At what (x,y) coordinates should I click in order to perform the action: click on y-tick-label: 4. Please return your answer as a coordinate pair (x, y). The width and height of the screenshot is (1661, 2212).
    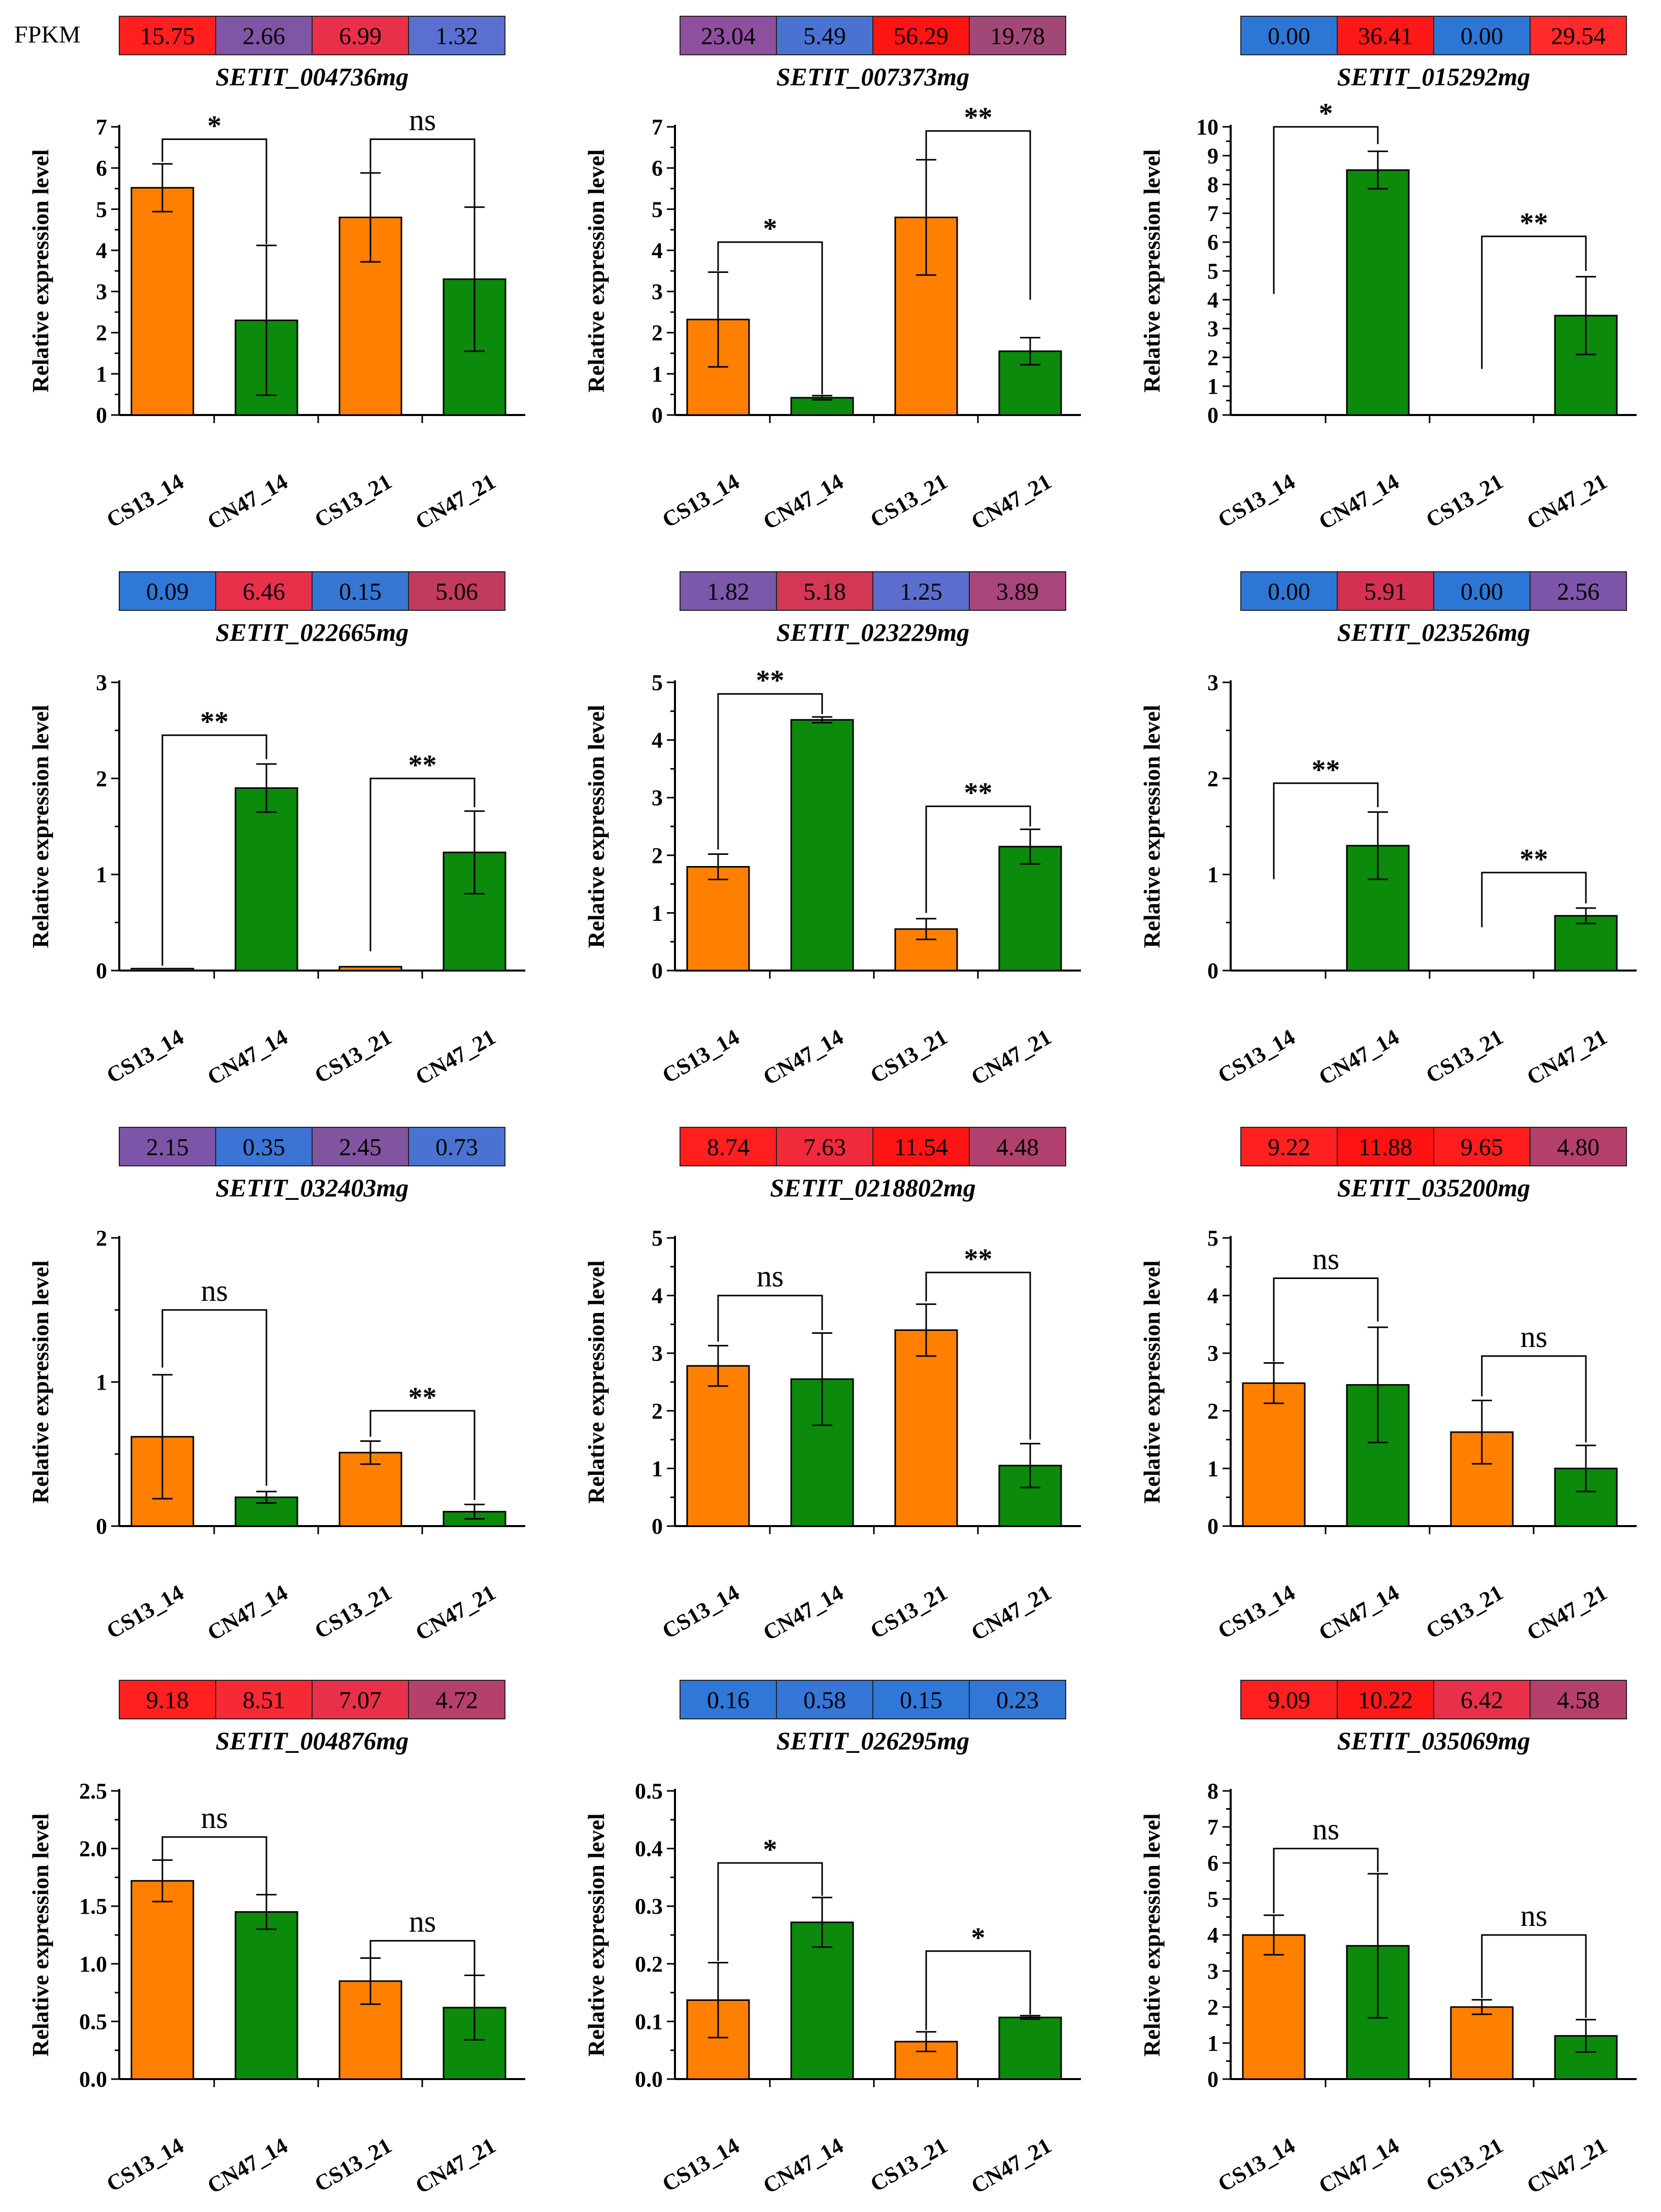
    Looking at the image, I should click on (101, 250).